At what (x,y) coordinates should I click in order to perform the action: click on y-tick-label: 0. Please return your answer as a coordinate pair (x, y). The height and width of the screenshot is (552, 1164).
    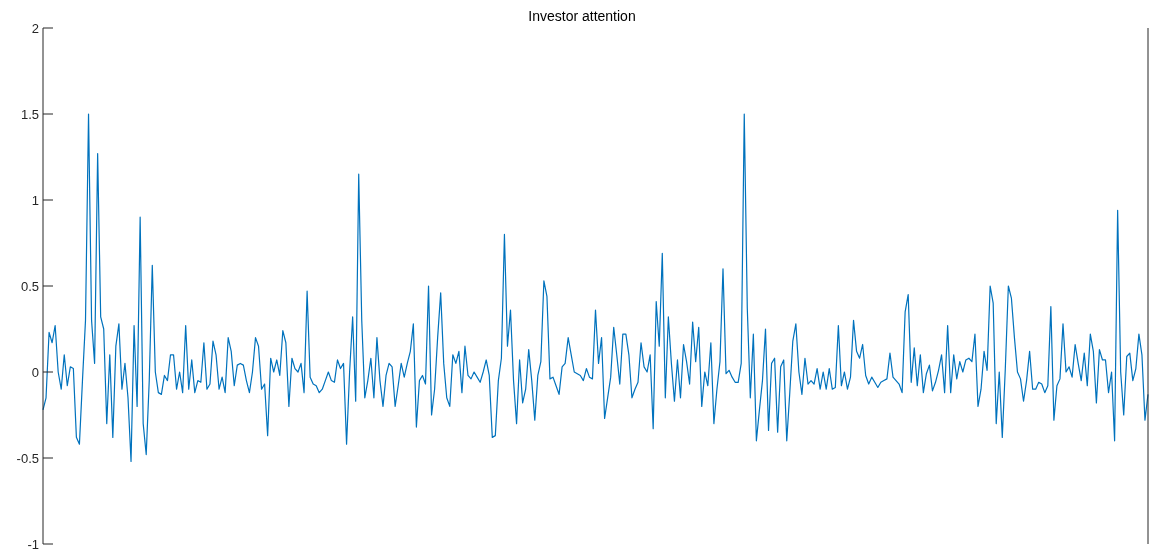
    Looking at the image, I should click on (35, 372).